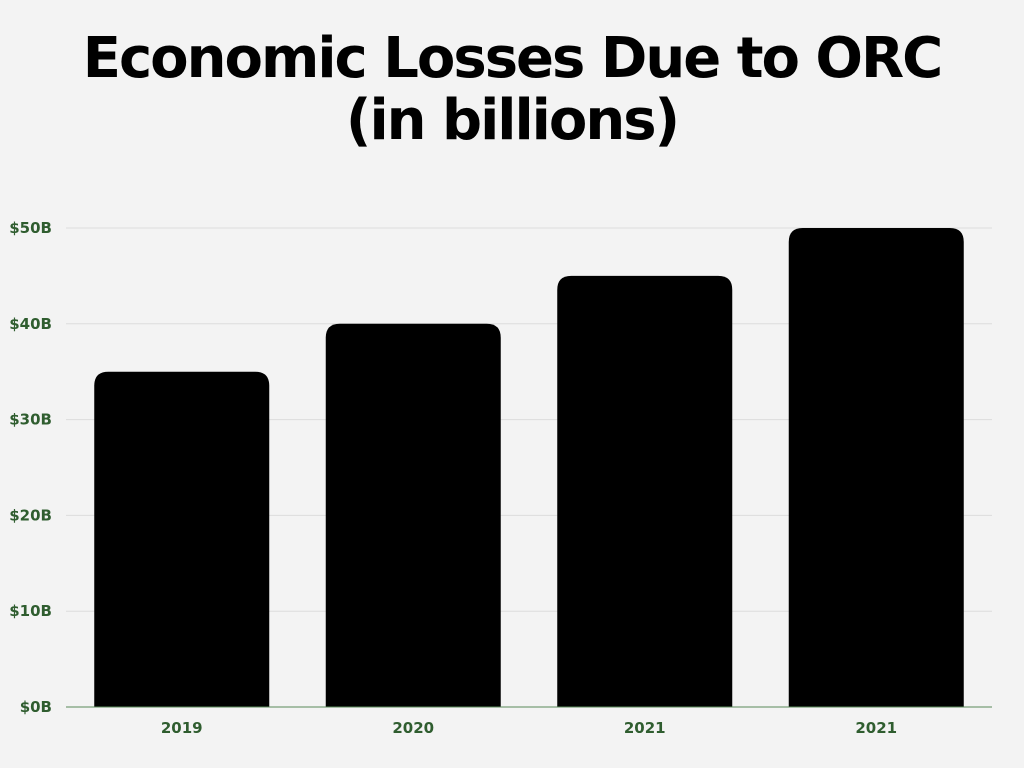 The width and height of the screenshot is (1024, 768). Describe the element at coordinates (30, 228) in the screenshot. I see `y-tick-label: $50B` at that location.